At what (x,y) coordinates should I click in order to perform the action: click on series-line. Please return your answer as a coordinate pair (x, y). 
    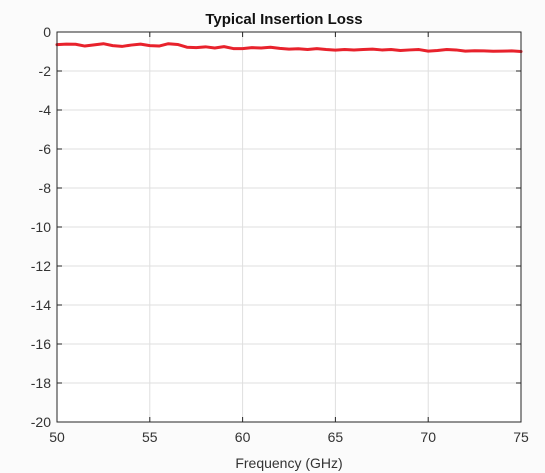
    Looking at the image, I should click on (289, 47).